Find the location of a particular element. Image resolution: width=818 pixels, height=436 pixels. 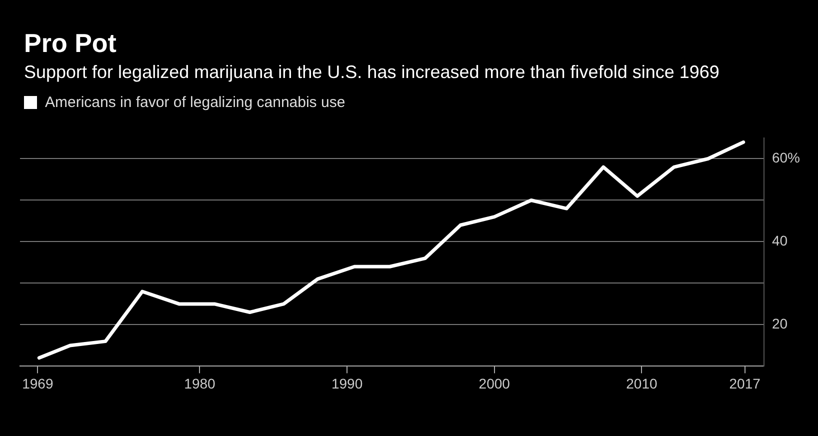

x-tick-label: 2017 is located at coordinates (745, 383).